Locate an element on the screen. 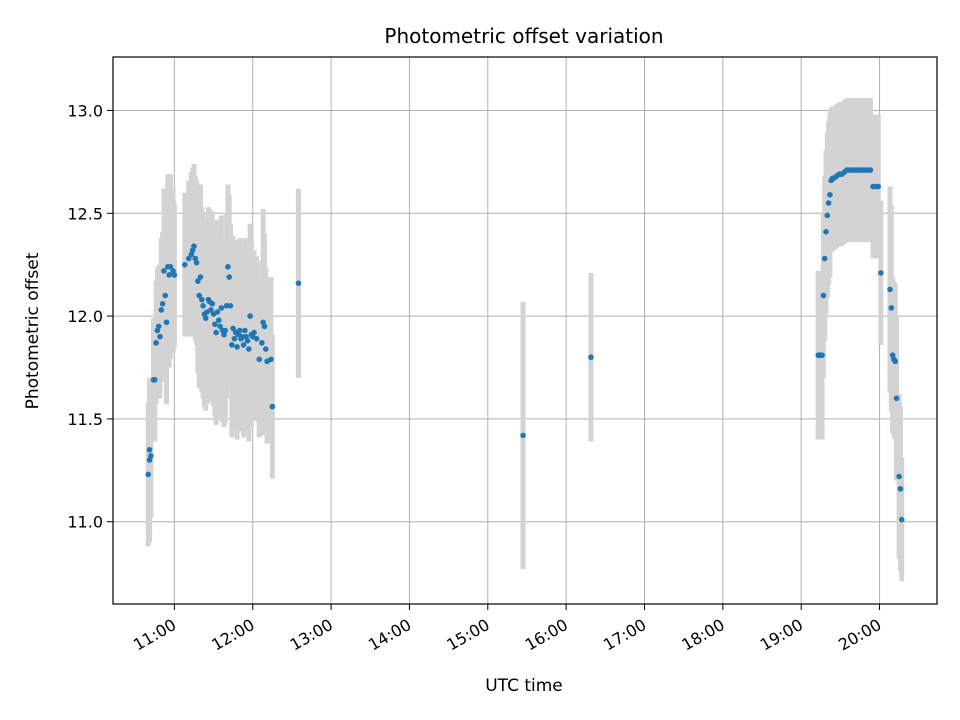 This screenshot has width=960, height=720. x-tick-label: 14:00 is located at coordinates (389, 635).